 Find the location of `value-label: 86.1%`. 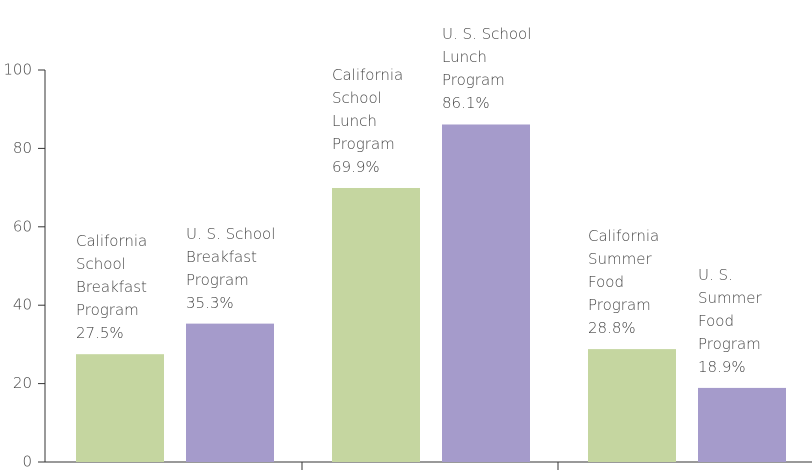

value-label: 86.1% is located at coordinates (466, 103).